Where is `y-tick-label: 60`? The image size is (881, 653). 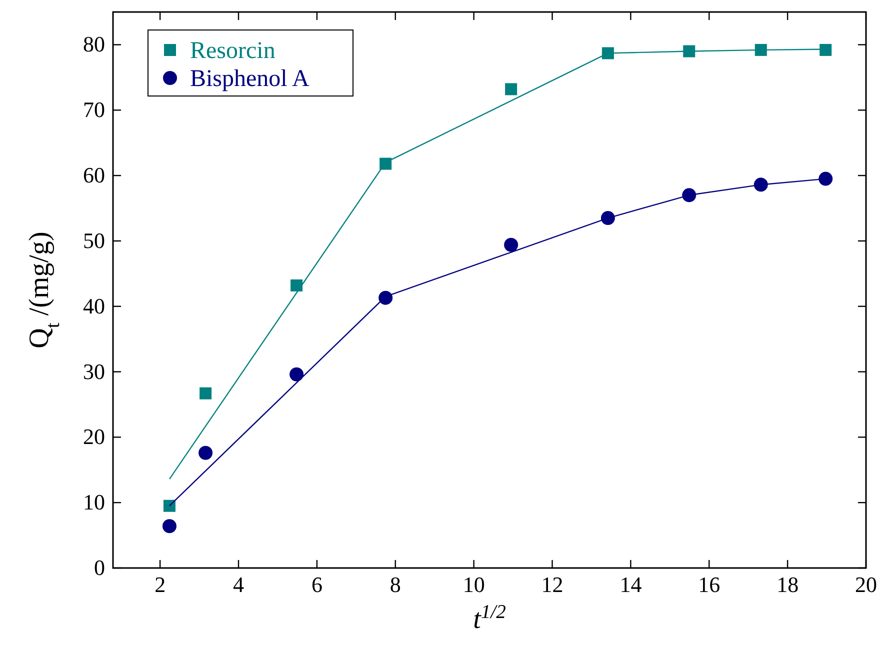 y-tick-label: 60 is located at coordinates (94, 175).